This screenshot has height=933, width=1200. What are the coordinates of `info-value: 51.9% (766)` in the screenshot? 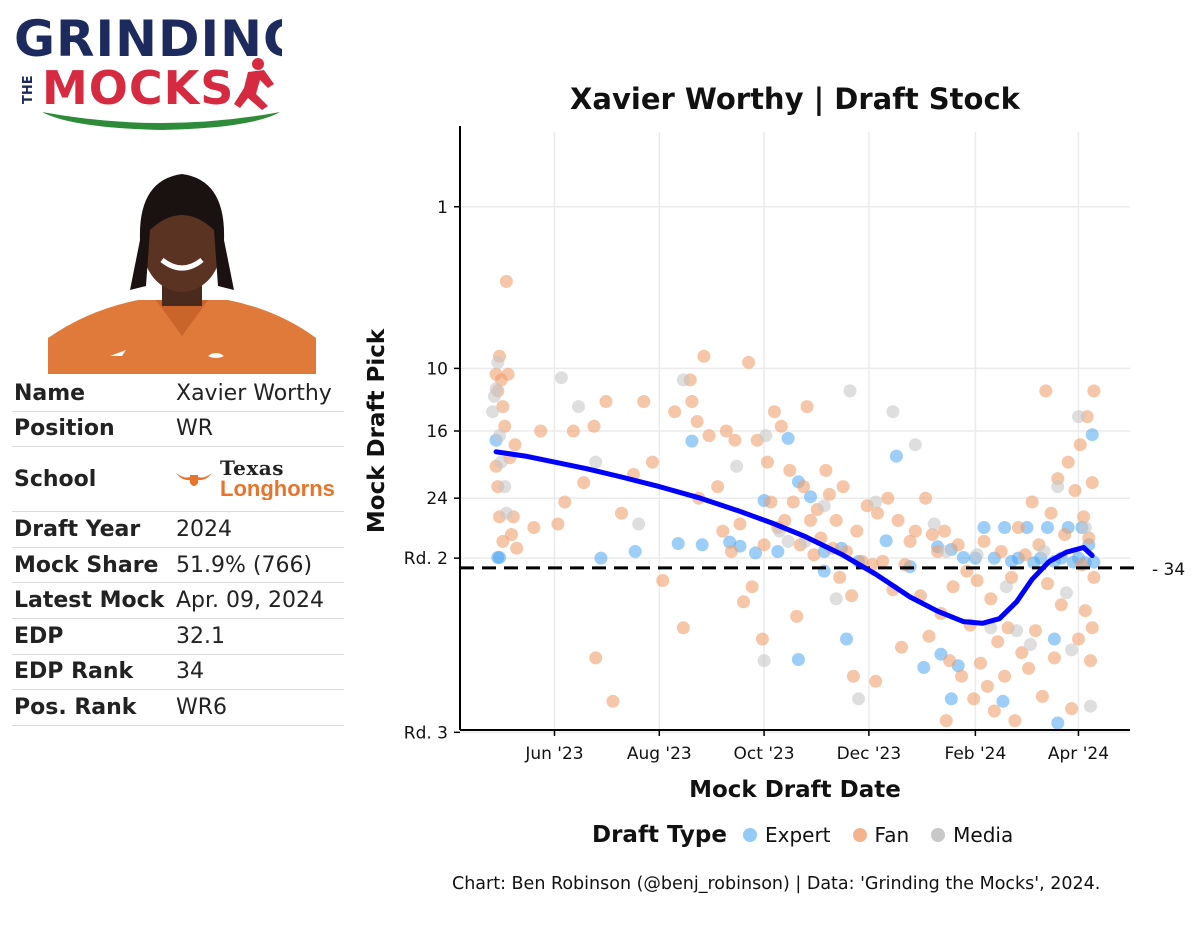 It's located at (259, 565).